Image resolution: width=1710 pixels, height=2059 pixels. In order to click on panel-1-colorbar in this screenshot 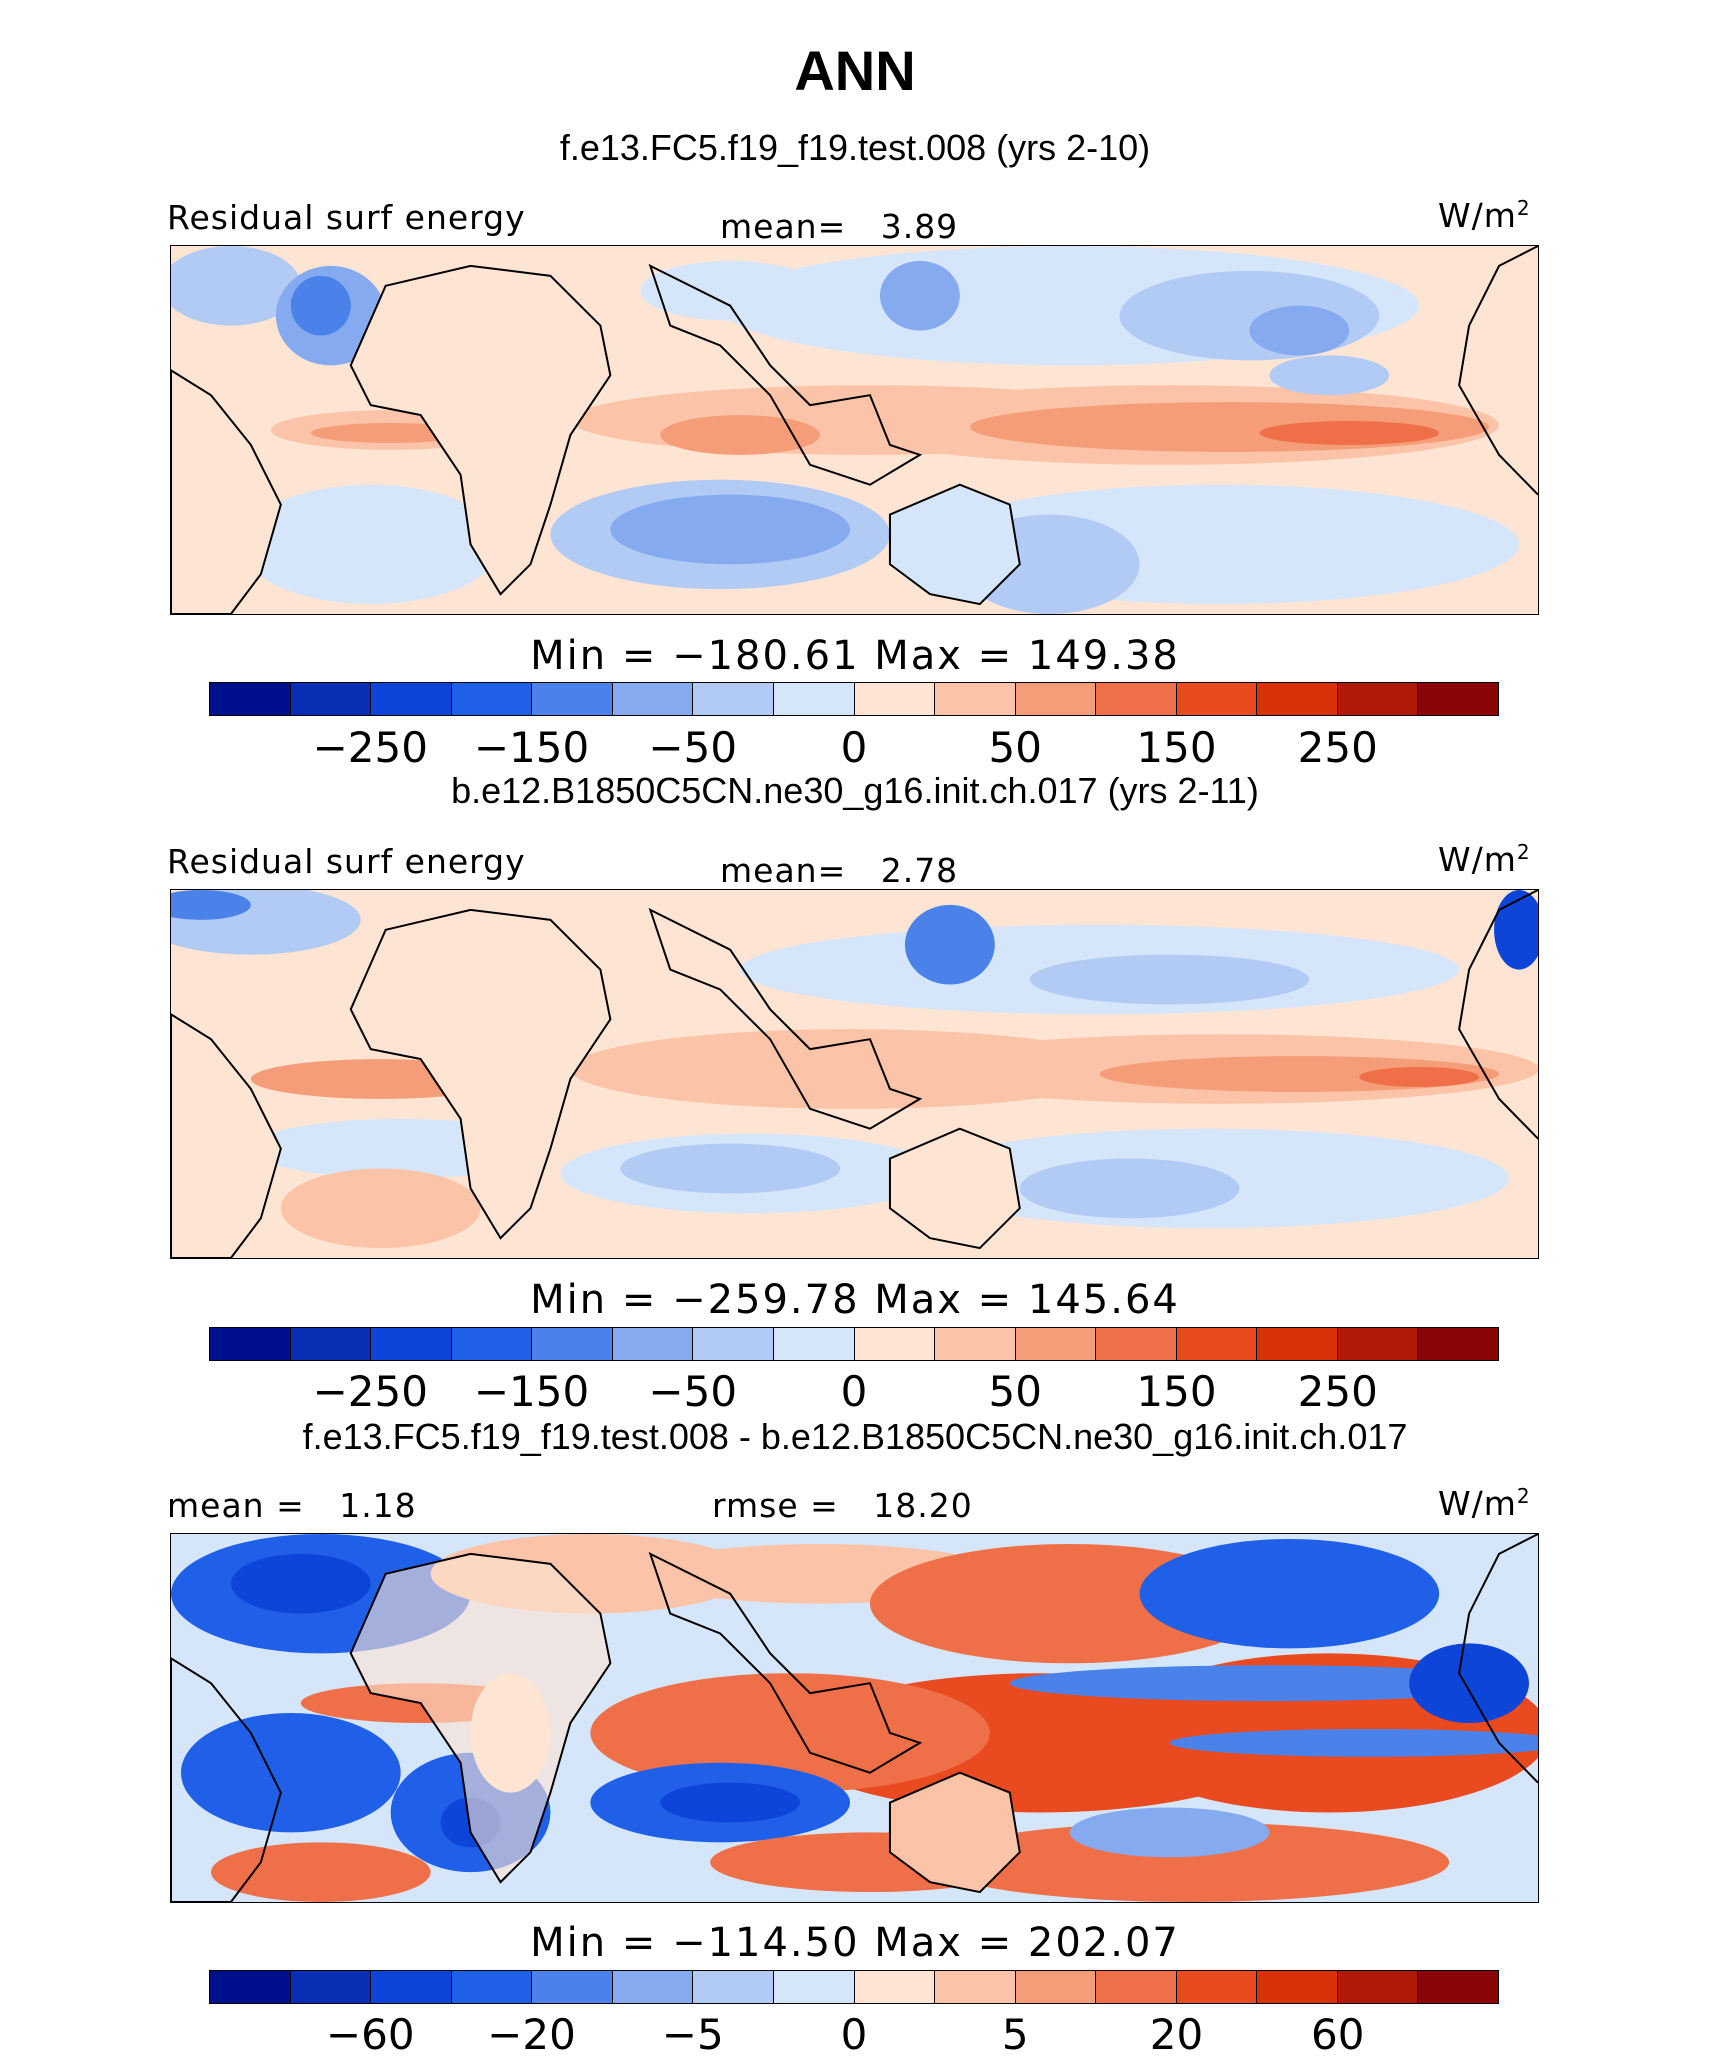, I will do `click(854, 699)`.